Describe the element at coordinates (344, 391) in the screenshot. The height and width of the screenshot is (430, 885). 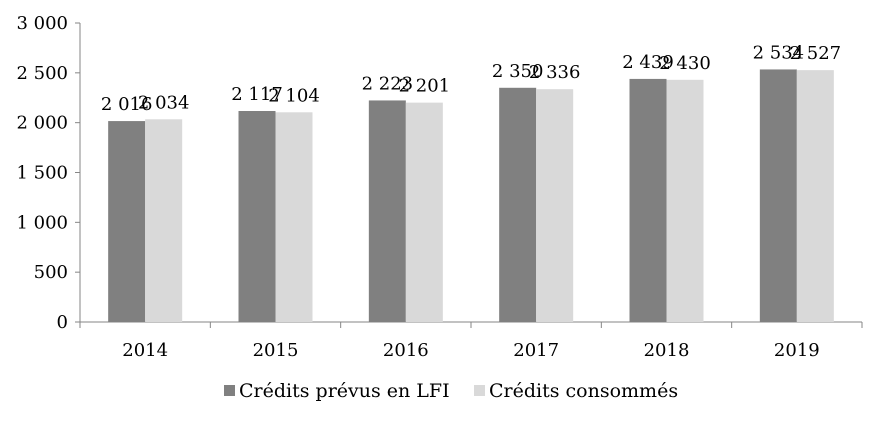
I see `legend-label: Crédits prévus en LFI` at that location.